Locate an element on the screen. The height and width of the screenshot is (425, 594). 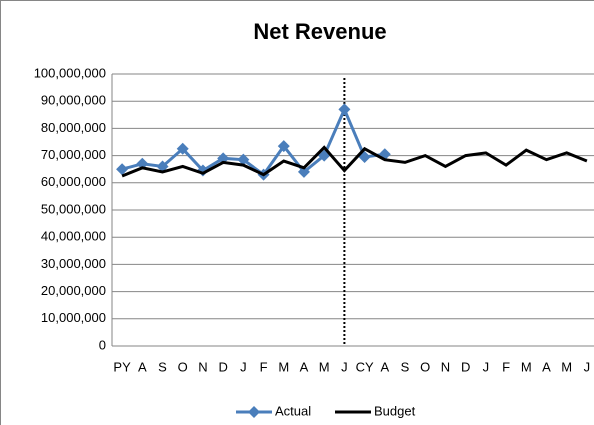
legend-marker is located at coordinates (254, 412).